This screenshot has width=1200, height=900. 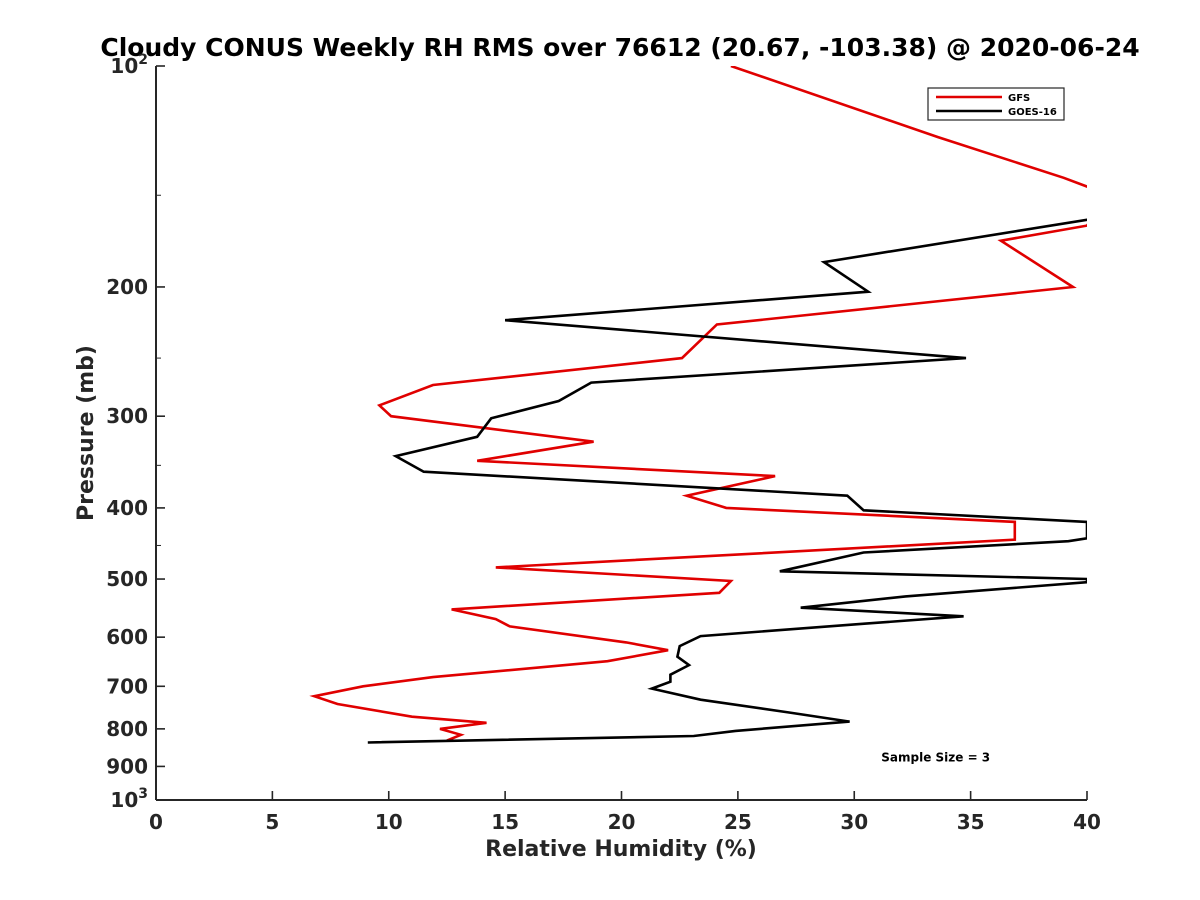 I want to click on x-tick-label: 10, so click(x=389, y=822).